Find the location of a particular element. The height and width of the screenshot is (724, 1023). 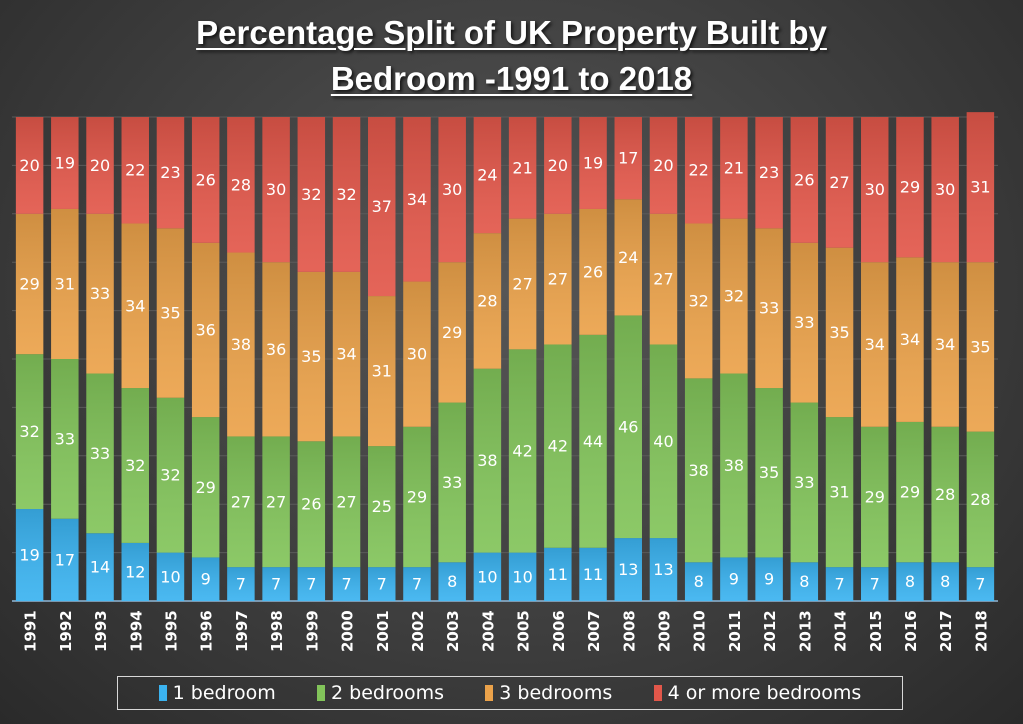

x-tick-label: 2017 is located at coordinates (946, 631).